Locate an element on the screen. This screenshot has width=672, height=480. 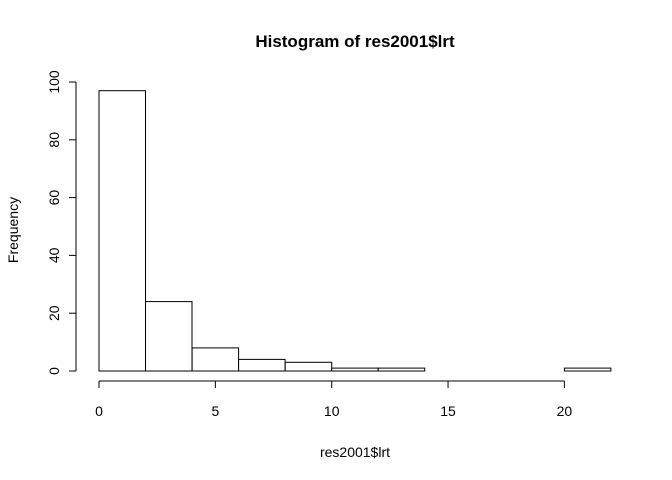
x-tick-label-0: 0 is located at coordinates (99, 411).